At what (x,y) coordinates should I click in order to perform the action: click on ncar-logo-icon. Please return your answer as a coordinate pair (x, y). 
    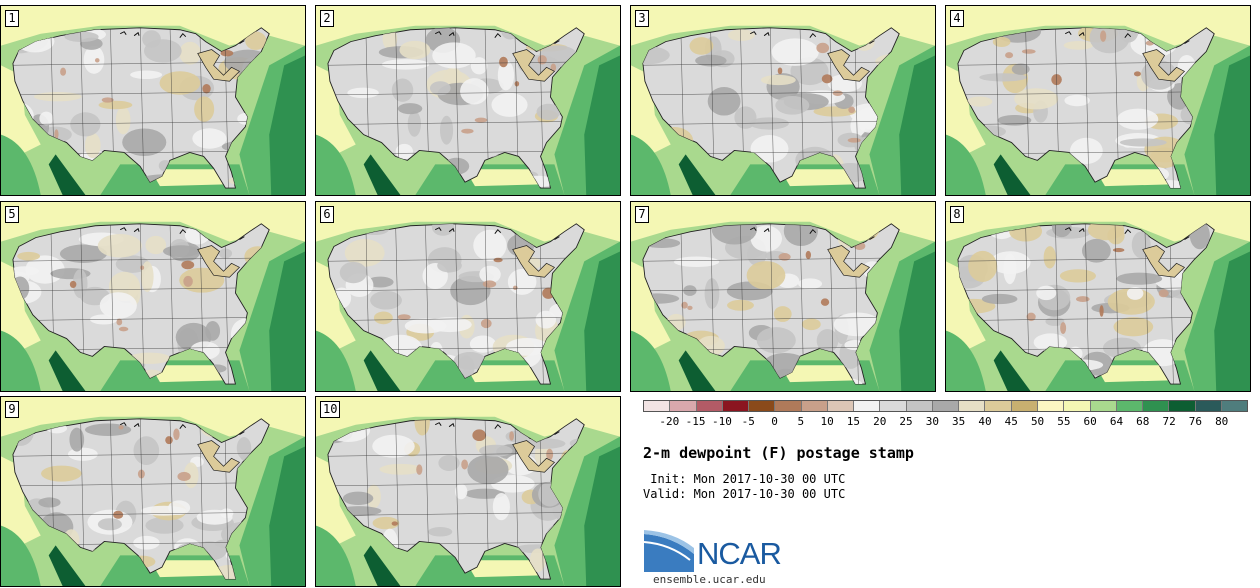
    Looking at the image, I should click on (668, 551).